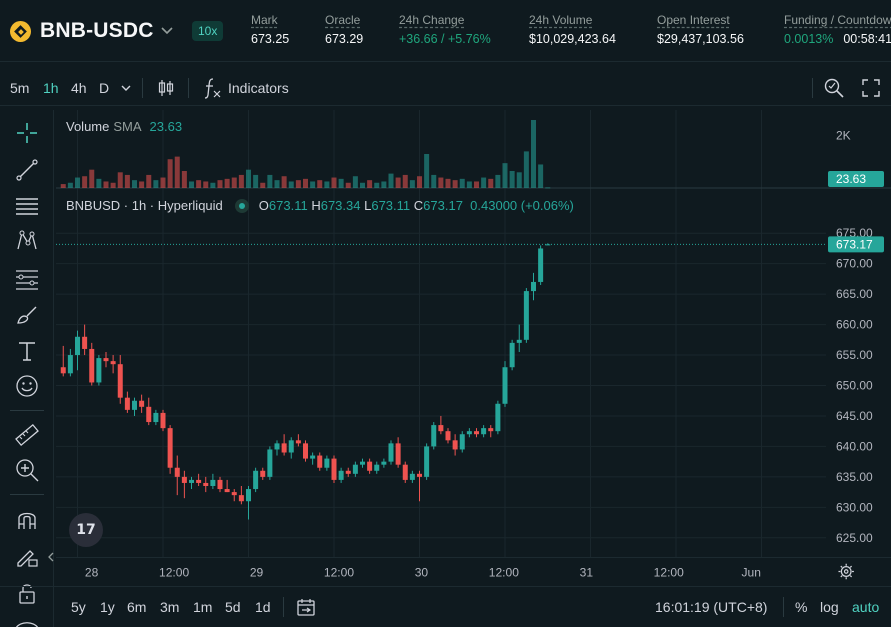 This screenshot has height=627, width=891. I want to click on stat-label: Mark, so click(264, 20).